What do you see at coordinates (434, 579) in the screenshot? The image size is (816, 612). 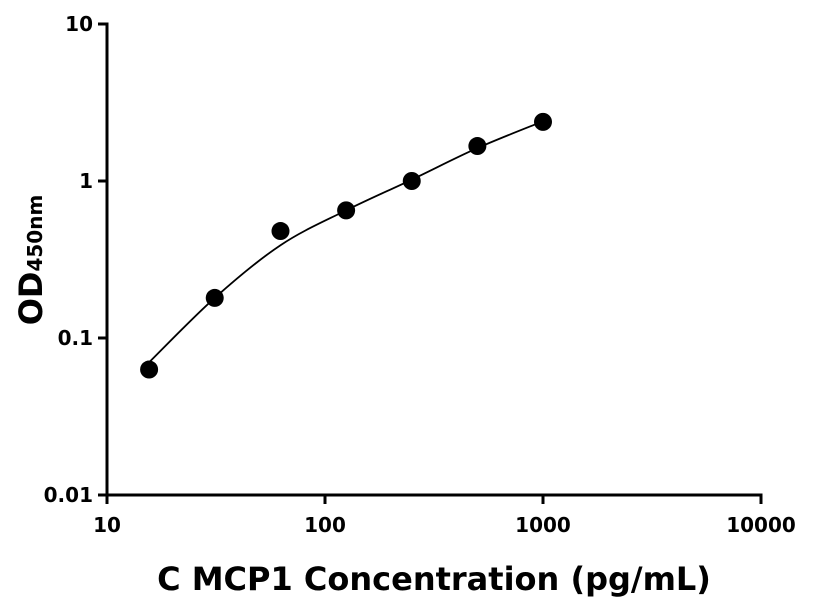 I see `x-axis-label: C MCP1 Concentration (pg/mL)` at bounding box center [434, 579].